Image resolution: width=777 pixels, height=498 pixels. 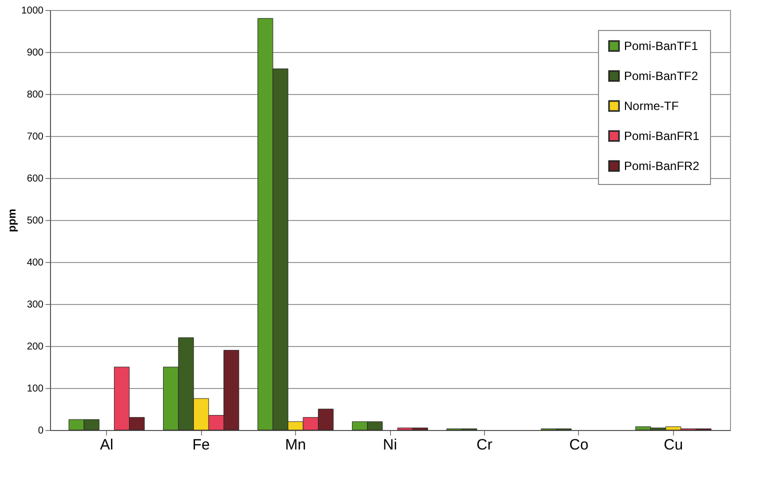 I want to click on x-tick-label: Mn, so click(x=295, y=445).